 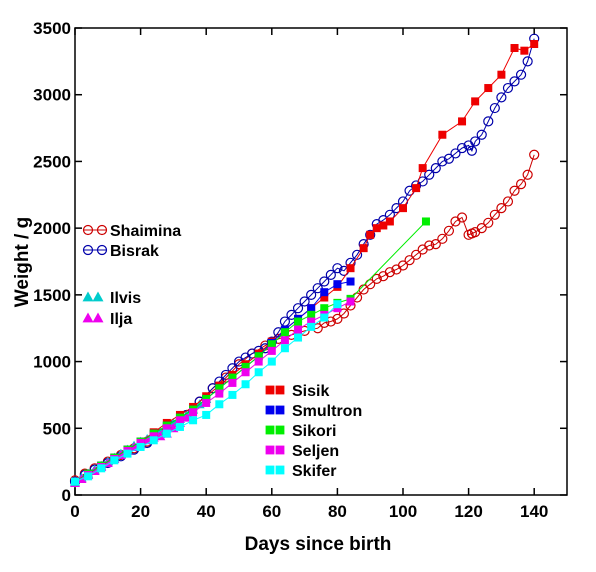 I want to click on y-tick-label: 0, so click(x=66, y=495).